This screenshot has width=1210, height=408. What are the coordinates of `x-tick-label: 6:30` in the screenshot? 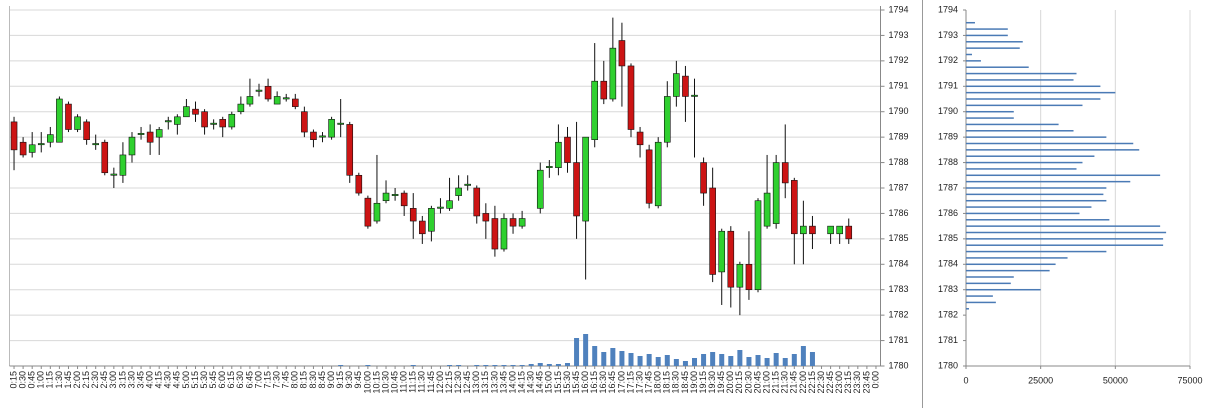 It's located at (240, 380).